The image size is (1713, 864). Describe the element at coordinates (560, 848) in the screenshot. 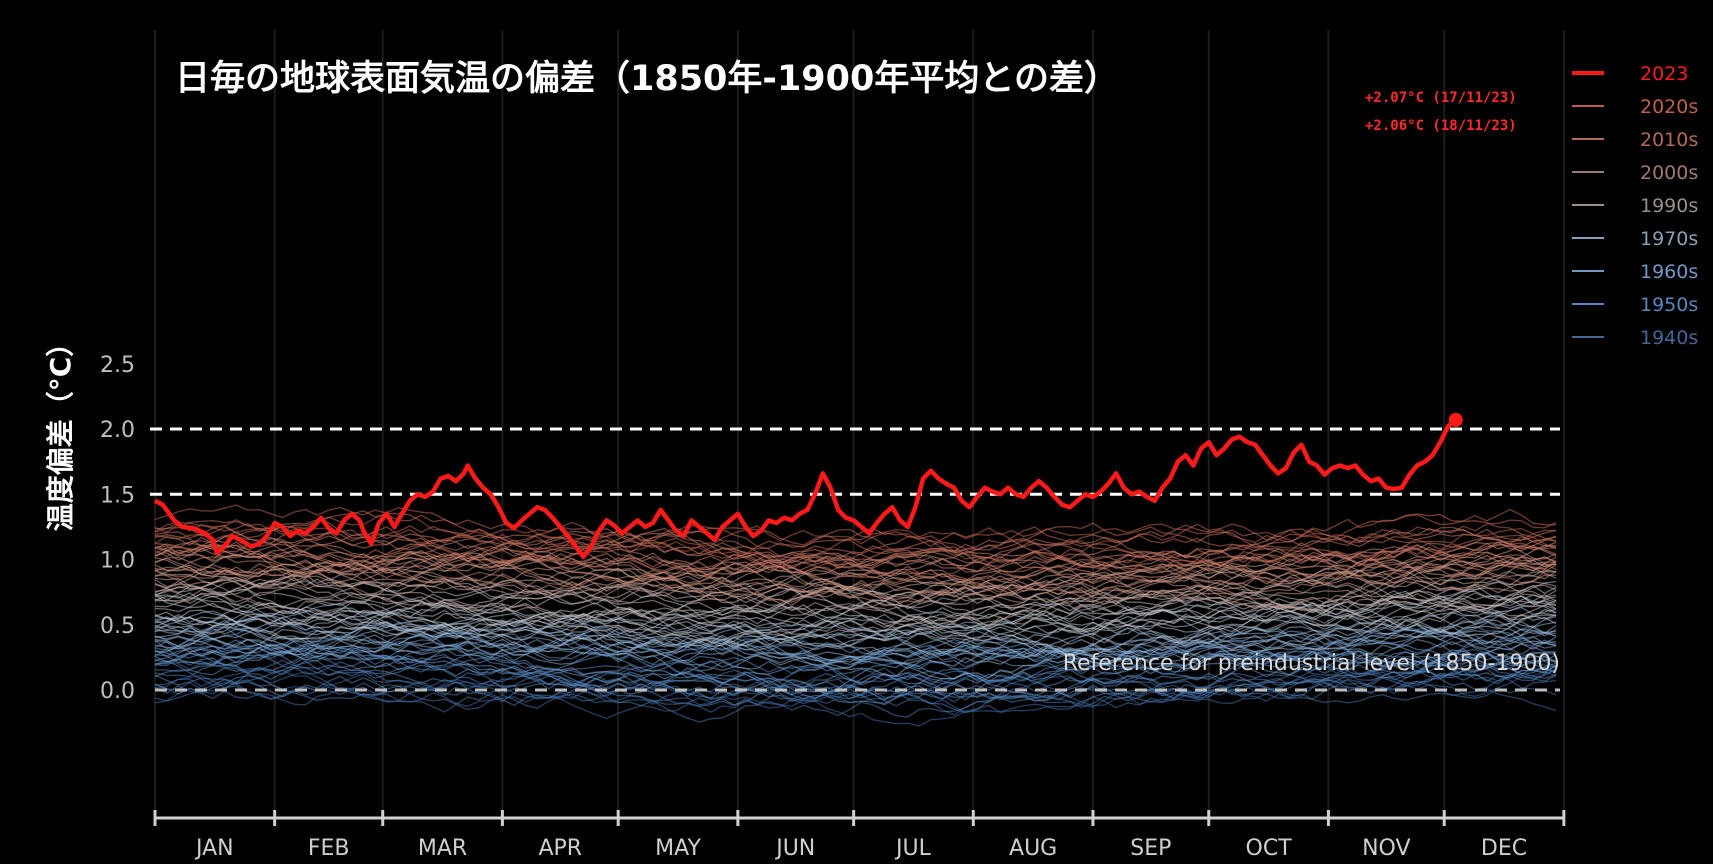

I see `x-tick-label: APR` at that location.